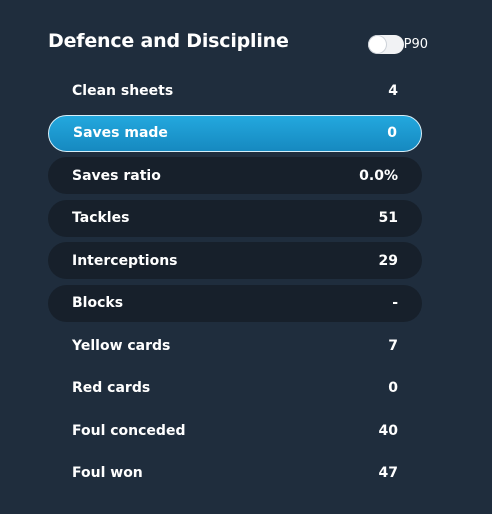  Describe the element at coordinates (125, 260) in the screenshot. I see `stat-label: Interceptions` at that location.